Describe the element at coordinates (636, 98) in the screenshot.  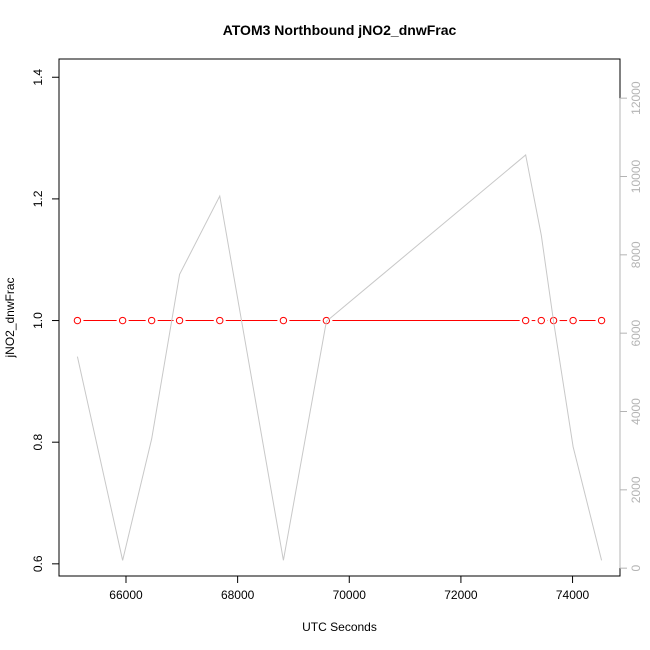
I see `y2-tick-label: 12000` at that location.